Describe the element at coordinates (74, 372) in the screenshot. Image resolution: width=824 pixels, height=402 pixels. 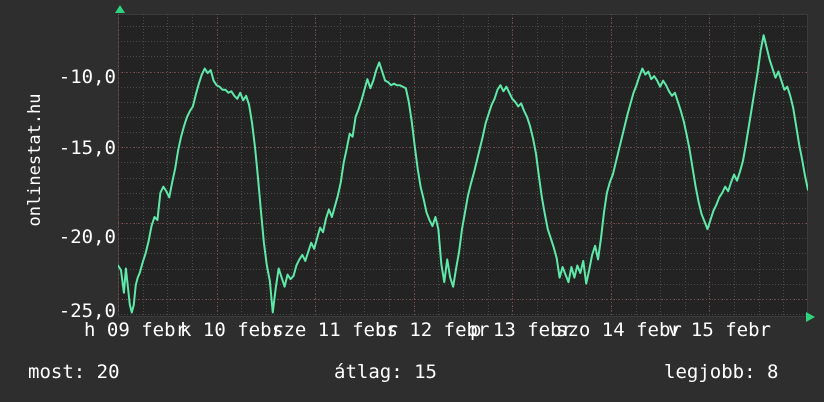
I see `stat-now: most: 20` at that location.